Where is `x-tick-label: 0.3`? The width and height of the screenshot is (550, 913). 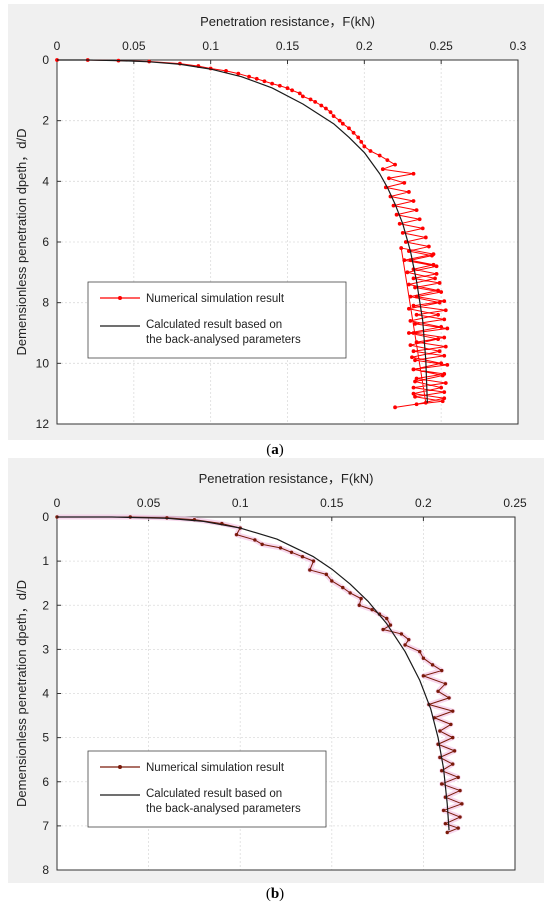 x-tick-label: 0.3 is located at coordinates (518, 46).